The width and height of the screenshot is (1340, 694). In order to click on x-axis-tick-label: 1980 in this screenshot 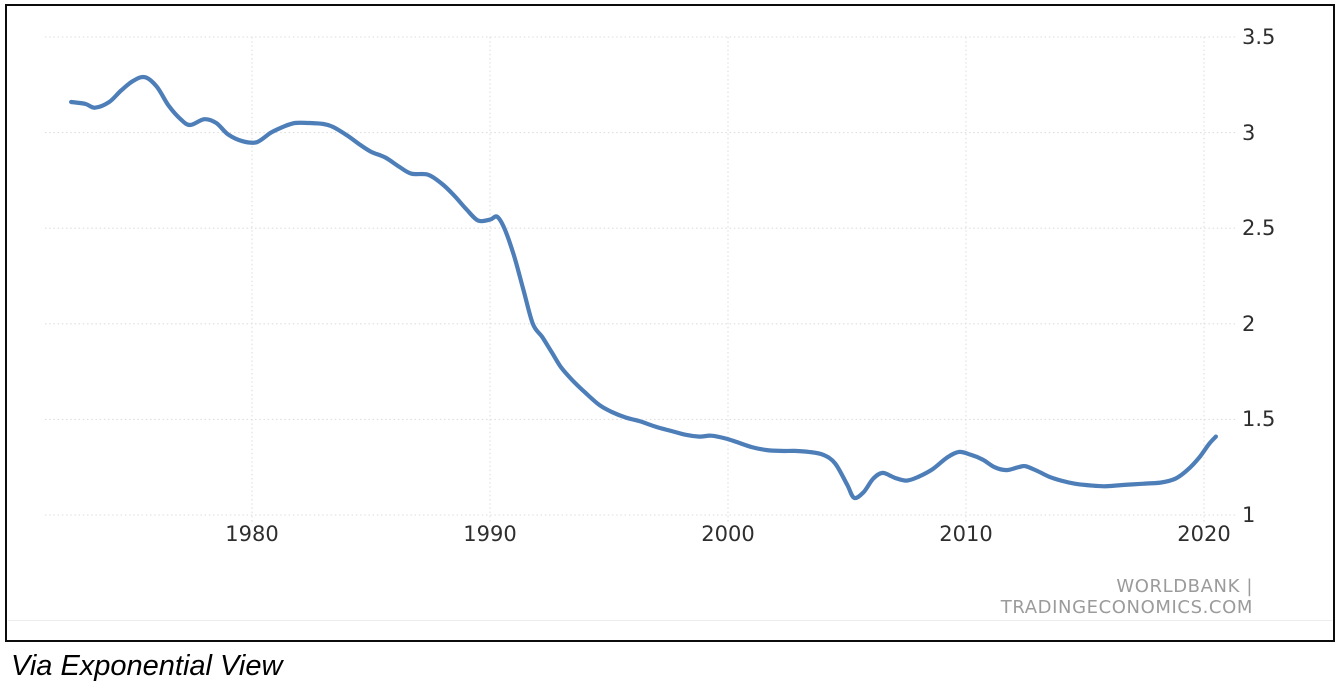, I will do `click(252, 534)`.